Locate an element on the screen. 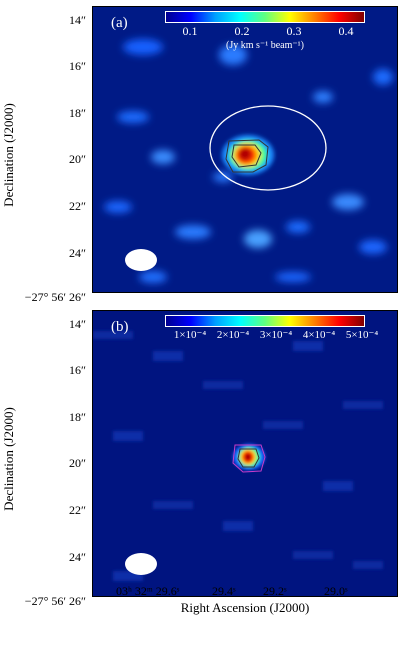  aperture-ellipse is located at coordinates (268, 148).